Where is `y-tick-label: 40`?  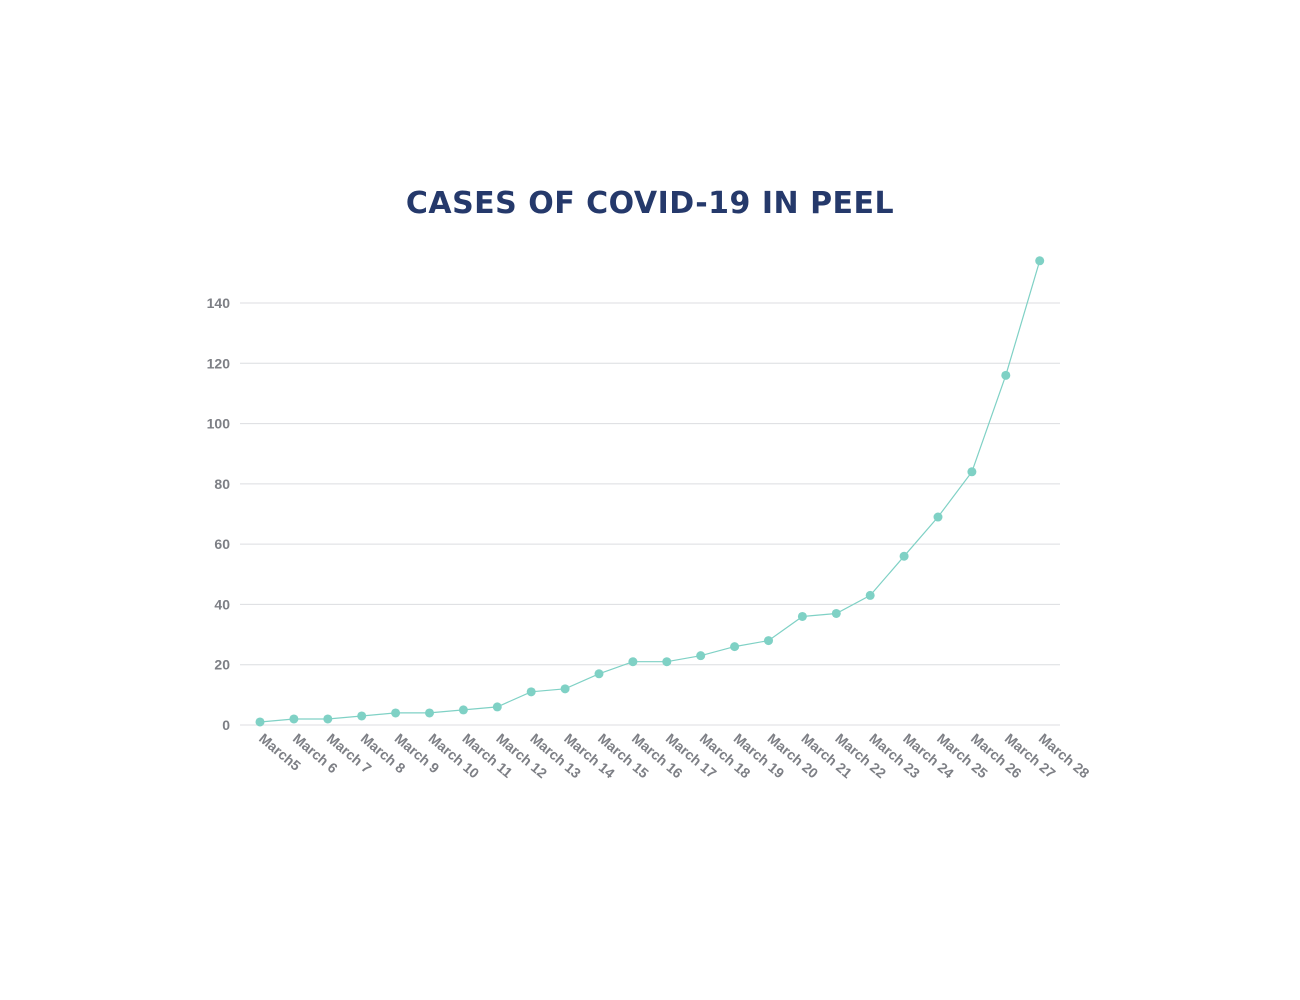
y-tick-label: 40 is located at coordinates (222, 604).